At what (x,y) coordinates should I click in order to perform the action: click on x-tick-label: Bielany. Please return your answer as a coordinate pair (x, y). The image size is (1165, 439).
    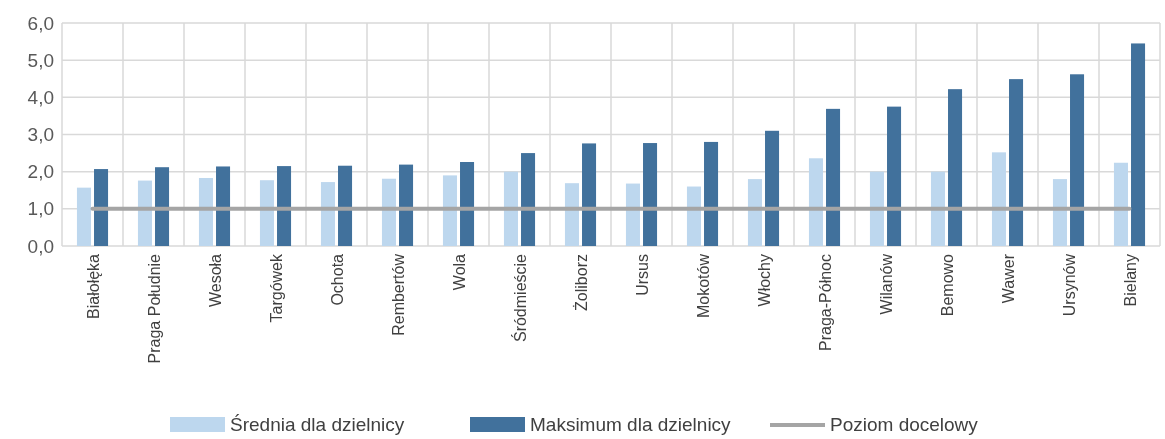
    Looking at the image, I should click on (1130, 280).